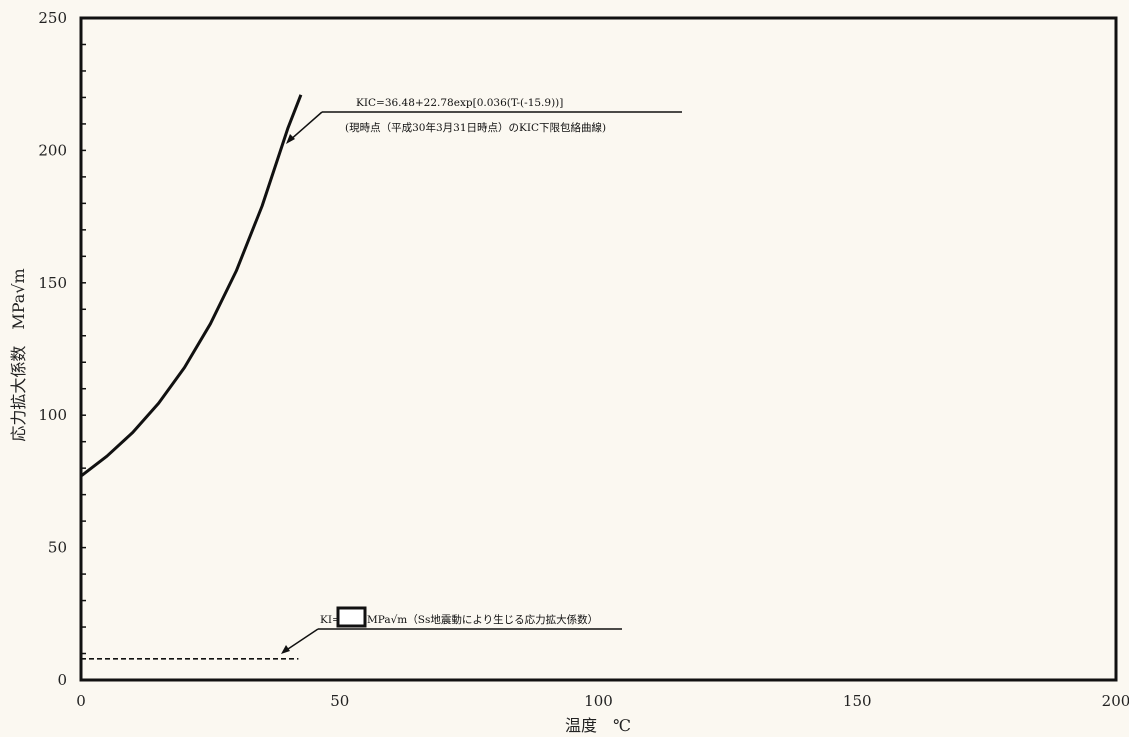  Describe the element at coordinates (339, 701) in the screenshot. I see `x-tick-label: 50` at that location.